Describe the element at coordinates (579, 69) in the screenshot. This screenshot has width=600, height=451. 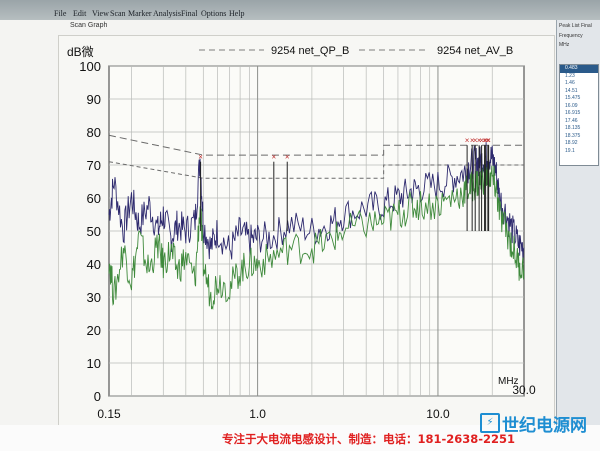
I see `peak-list-item: 0.483` at that location.